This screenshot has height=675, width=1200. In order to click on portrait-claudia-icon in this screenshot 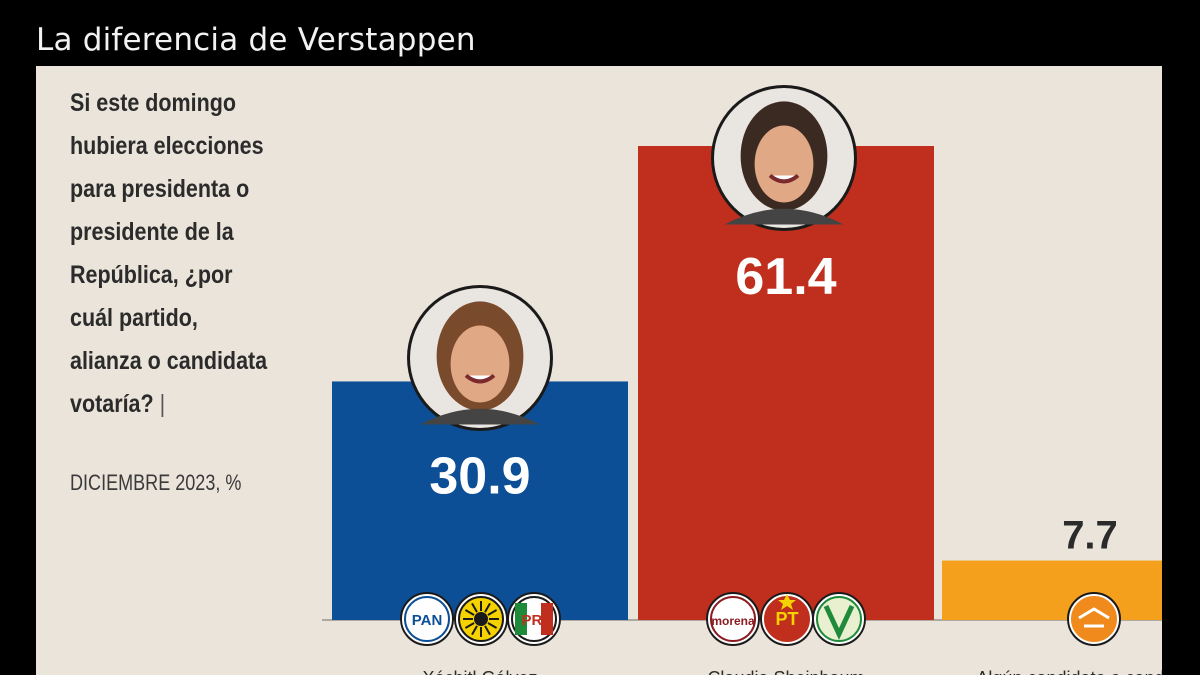, I will do `click(784, 158)`.